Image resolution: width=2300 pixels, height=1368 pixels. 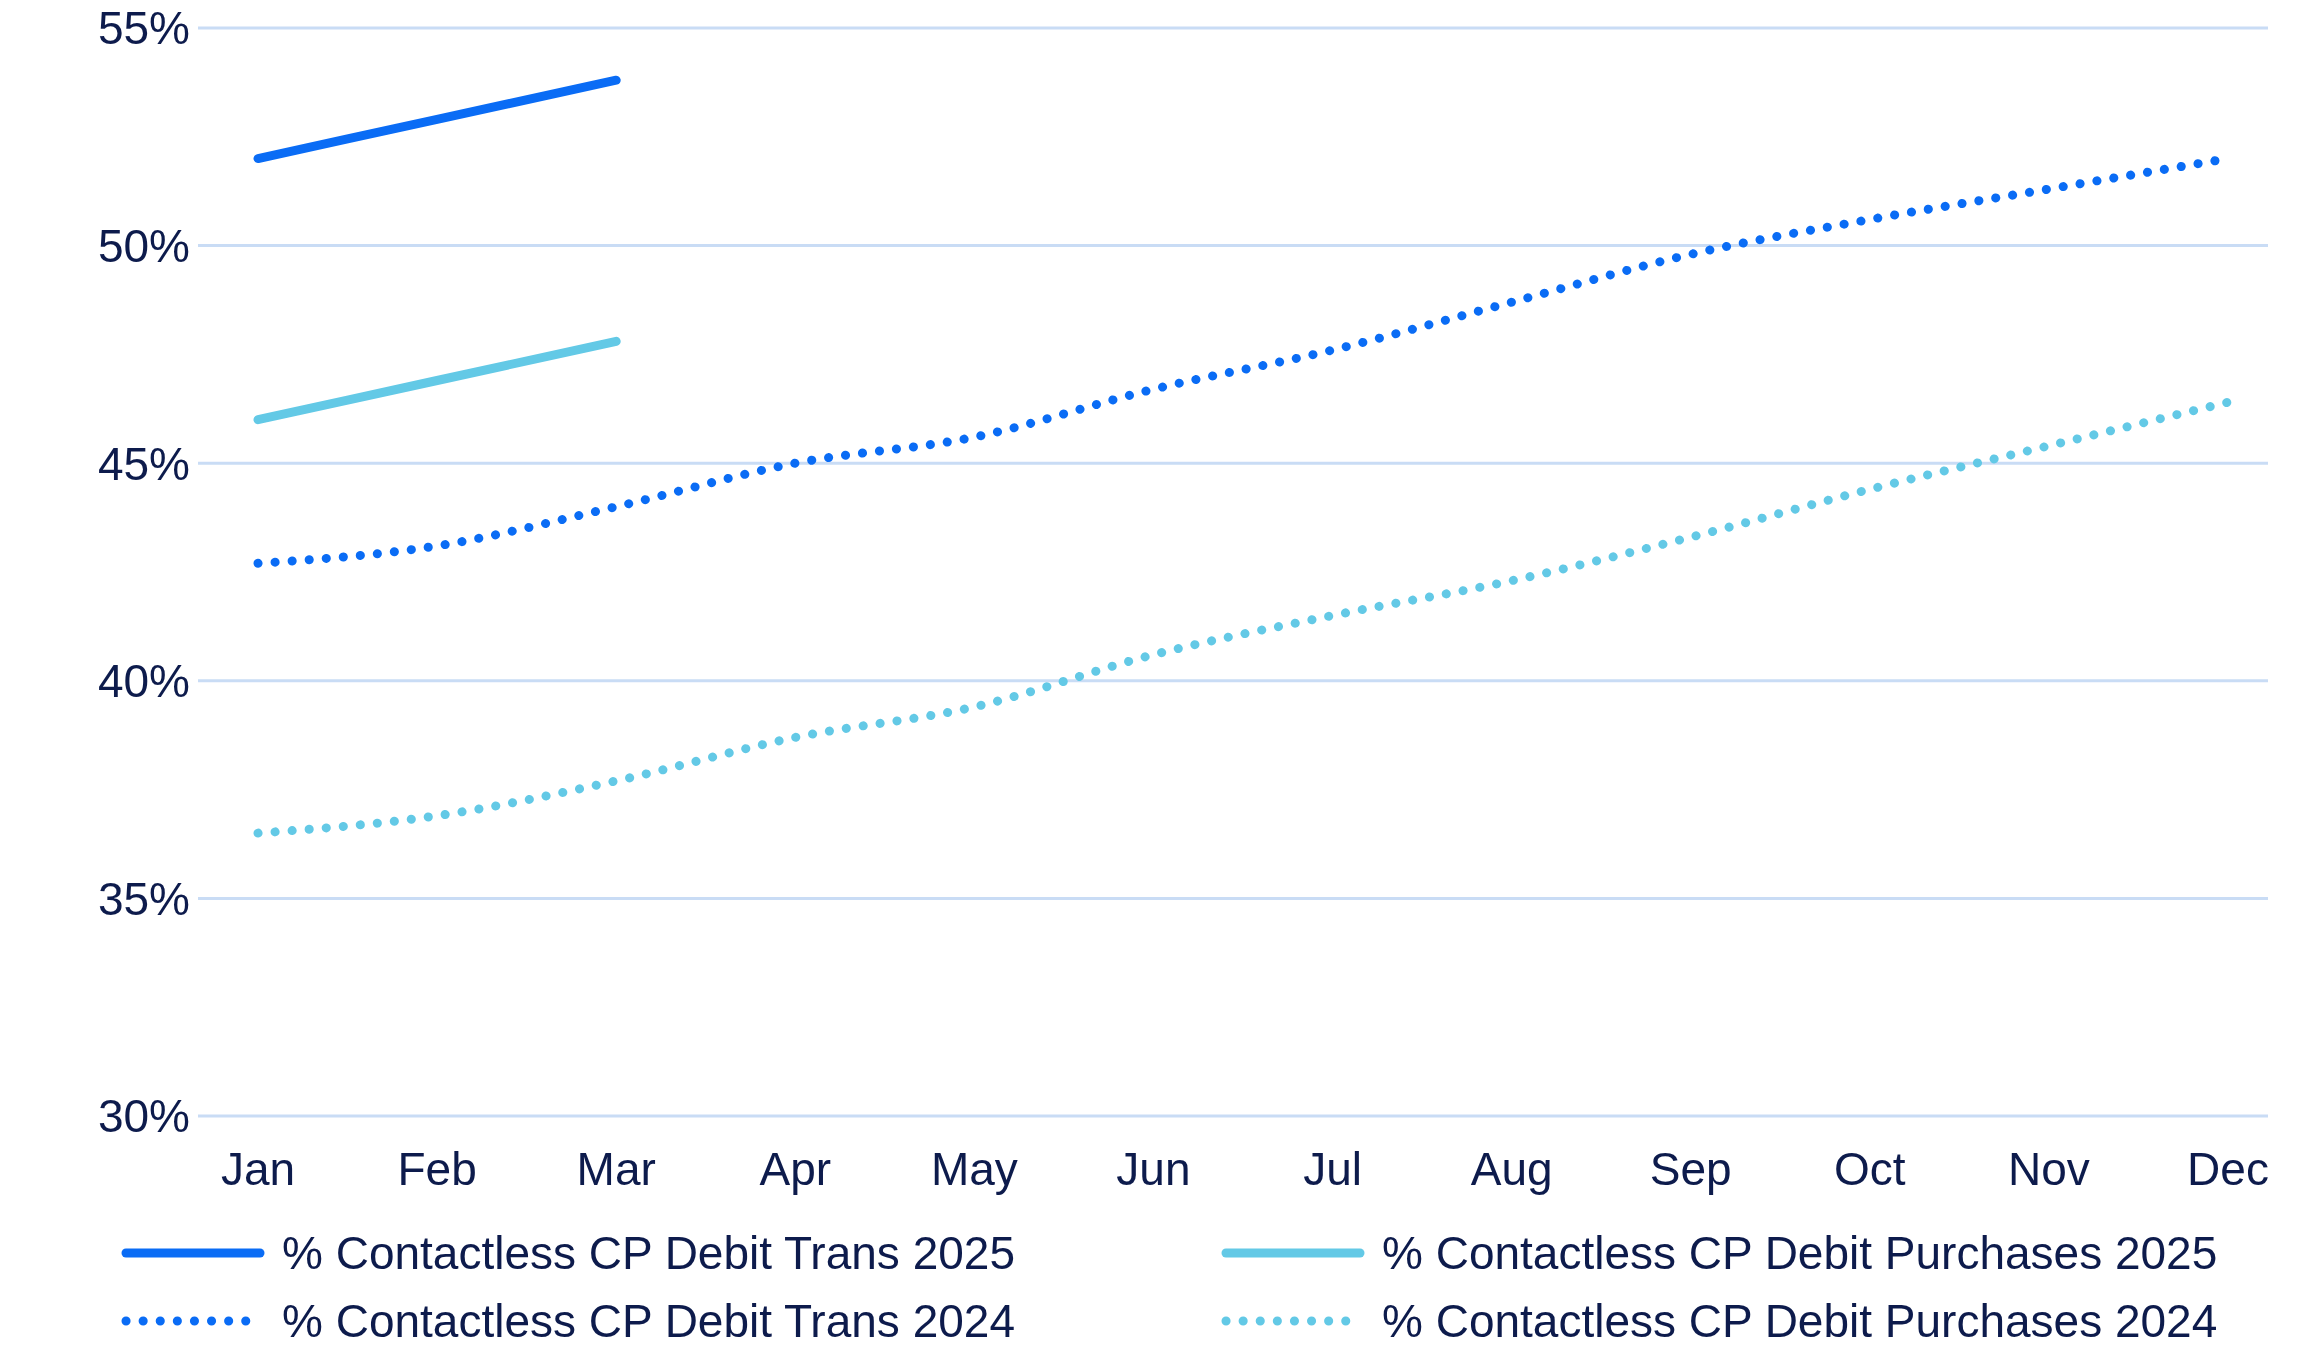 I want to click on x-tick-label: Jun, so click(x=1153, y=1168).